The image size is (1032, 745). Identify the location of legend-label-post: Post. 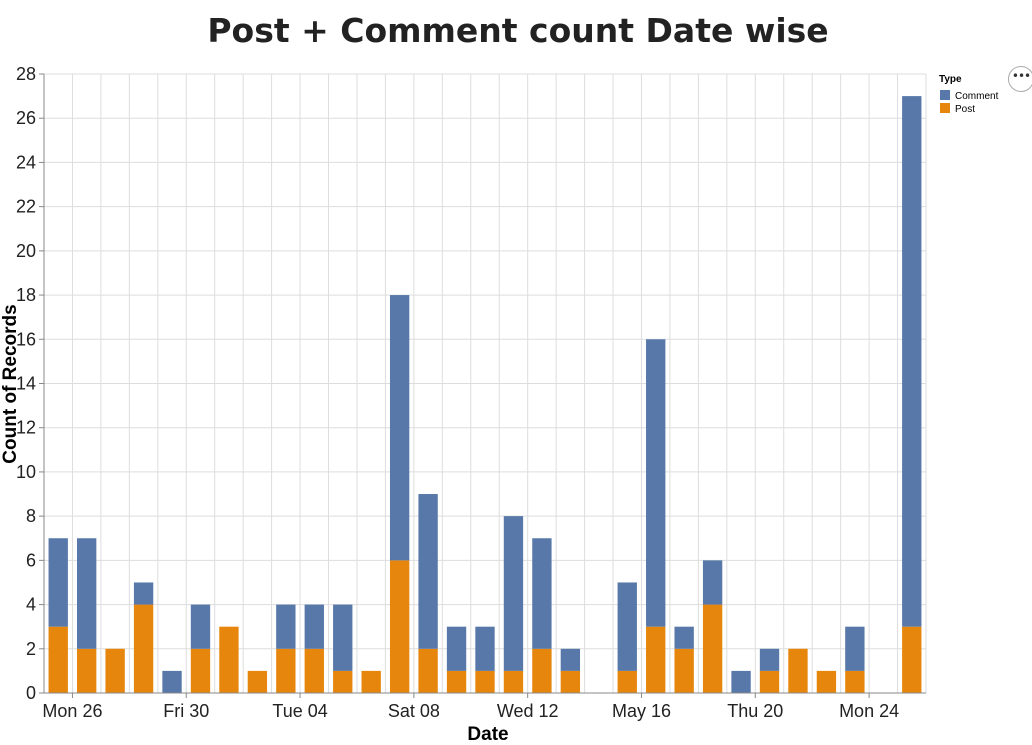
(965, 109).